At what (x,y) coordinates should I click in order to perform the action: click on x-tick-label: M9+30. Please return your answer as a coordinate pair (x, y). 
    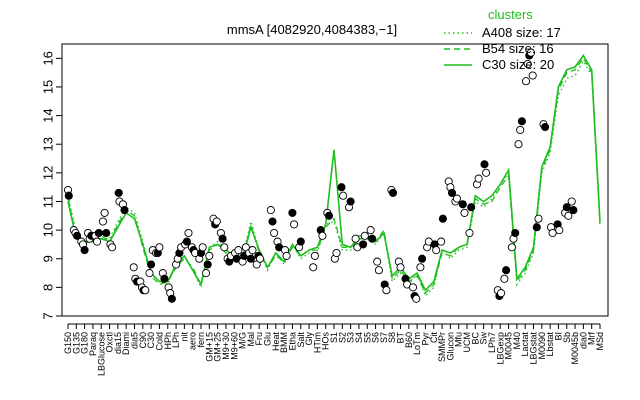
    Looking at the image, I should click on (226, 346).